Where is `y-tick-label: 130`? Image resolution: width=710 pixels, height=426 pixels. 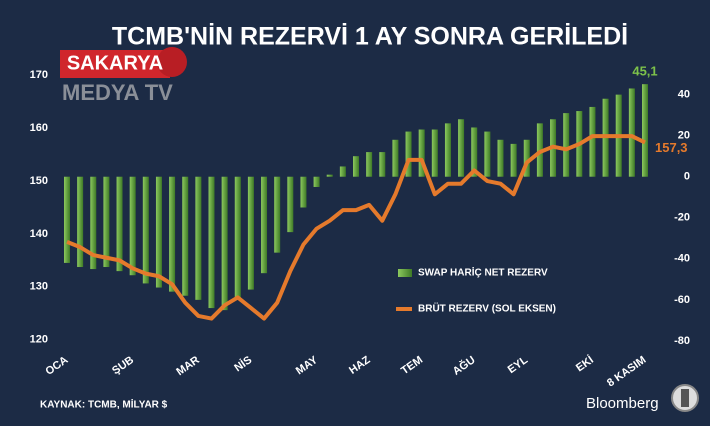 y-tick-label: 130 is located at coordinates (39, 287).